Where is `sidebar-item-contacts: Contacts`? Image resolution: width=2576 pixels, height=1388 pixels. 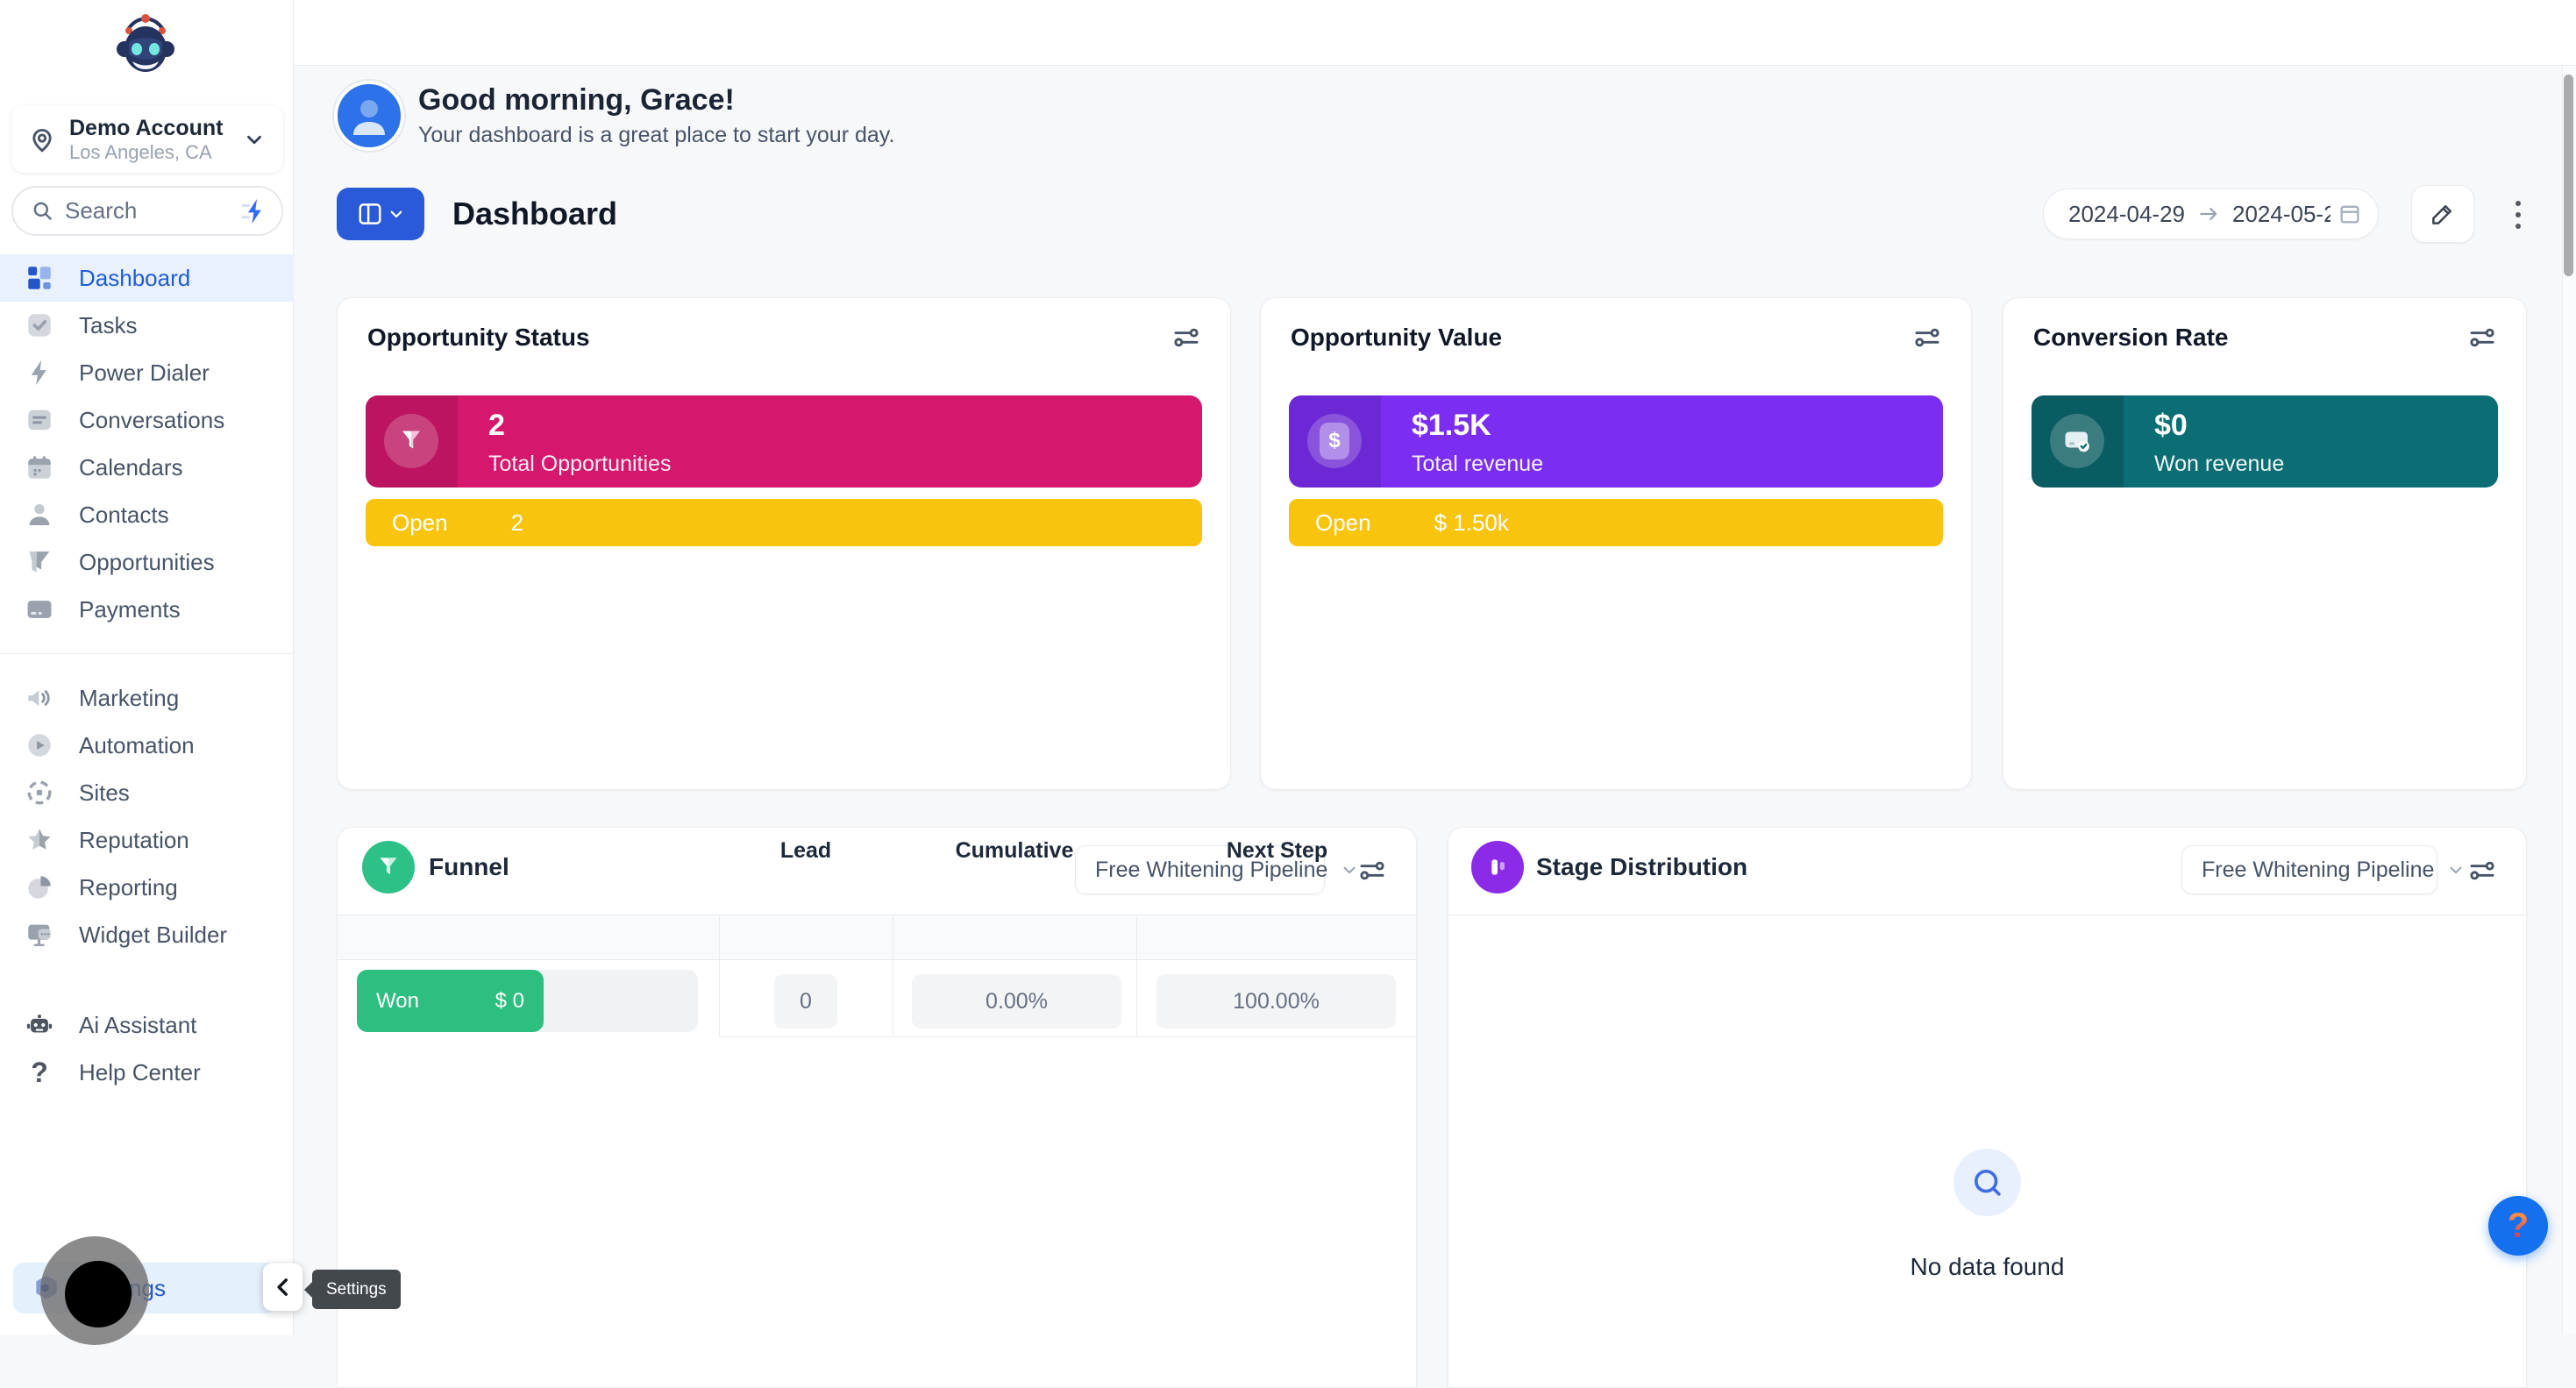
sidebar-item-contacts: Contacts is located at coordinates (147, 514).